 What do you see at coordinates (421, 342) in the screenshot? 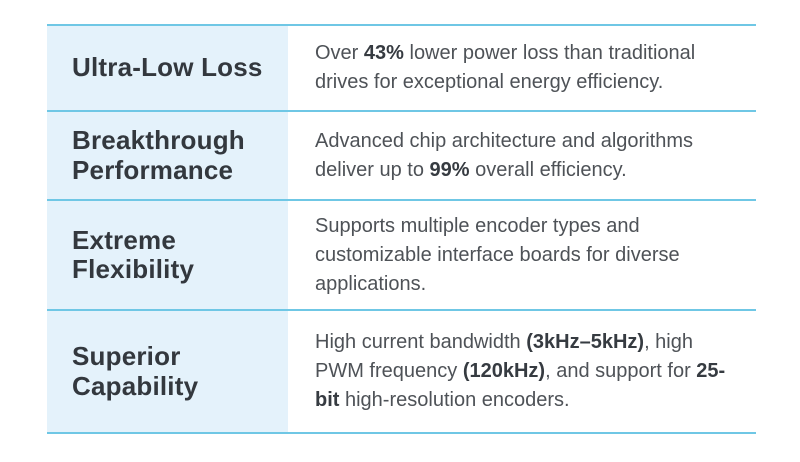
I see `description-text: High current bandwidth` at bounding box center [421, 342].